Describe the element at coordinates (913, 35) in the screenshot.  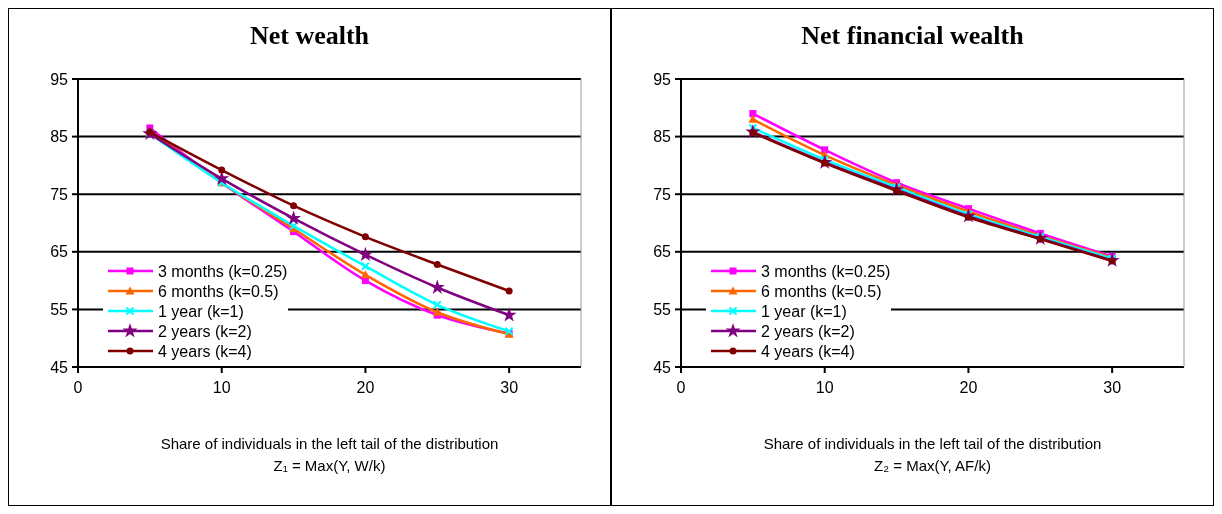
I see `chart-title: Net financial wealth` at that location.